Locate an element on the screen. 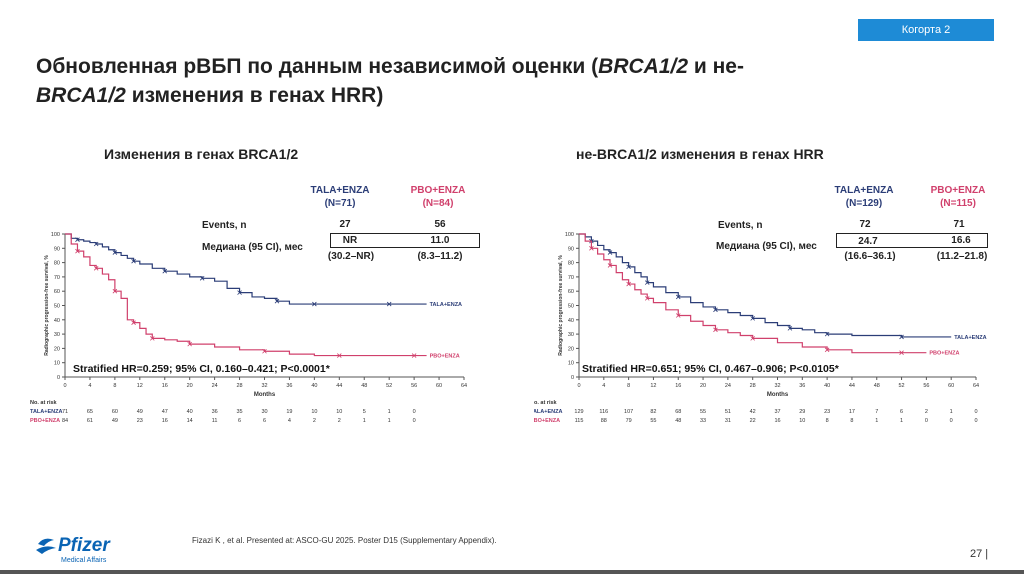 This screenshot has height=574, width=1024. y-tick-label: 40 is located at coordinates (571, 321).